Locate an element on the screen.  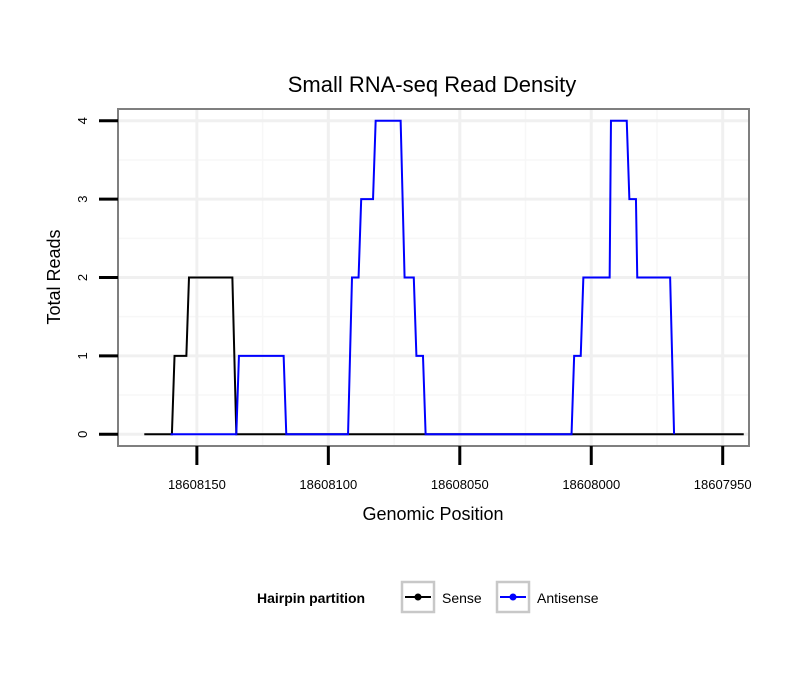
x-tick-label: 18608150 is located at coordinates (197, 484).